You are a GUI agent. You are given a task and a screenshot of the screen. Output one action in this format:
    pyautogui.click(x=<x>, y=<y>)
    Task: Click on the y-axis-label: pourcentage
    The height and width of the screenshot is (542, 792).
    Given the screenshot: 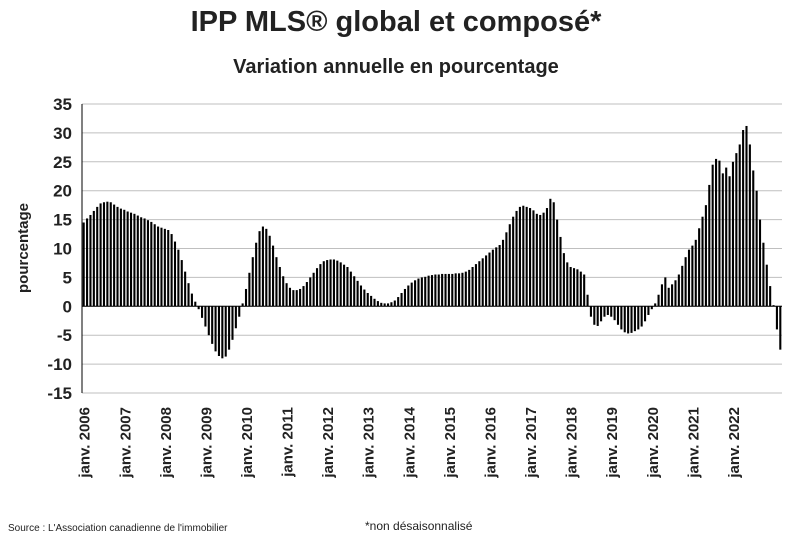 What is the action you would take?
    pyautogui.click(x=23, y=248)
    